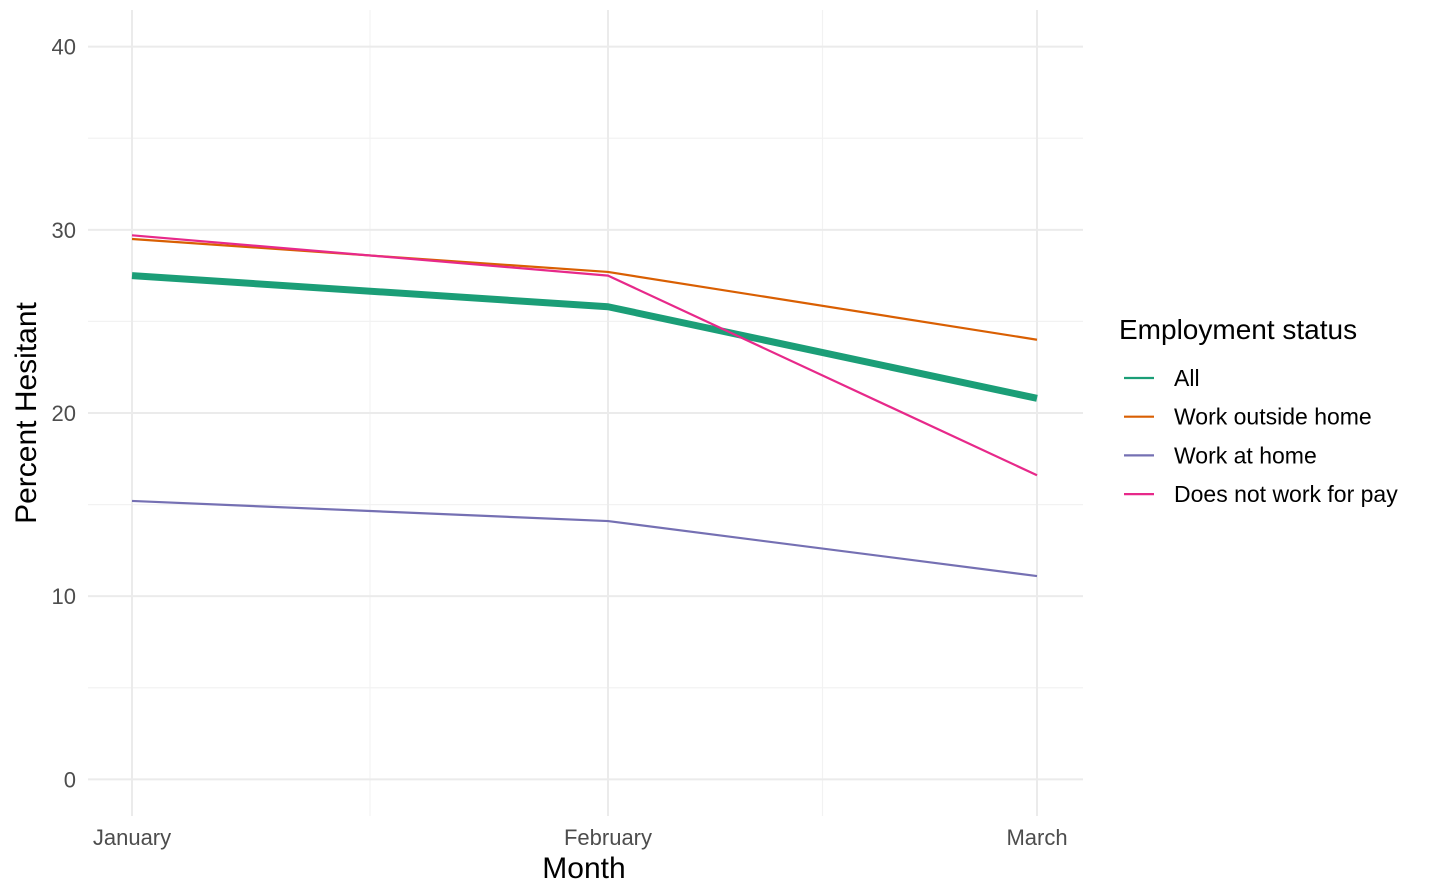  Describe the element at coordinates (1238, 329) in the screenshot. I see `legend-title: Employment status` at that location.